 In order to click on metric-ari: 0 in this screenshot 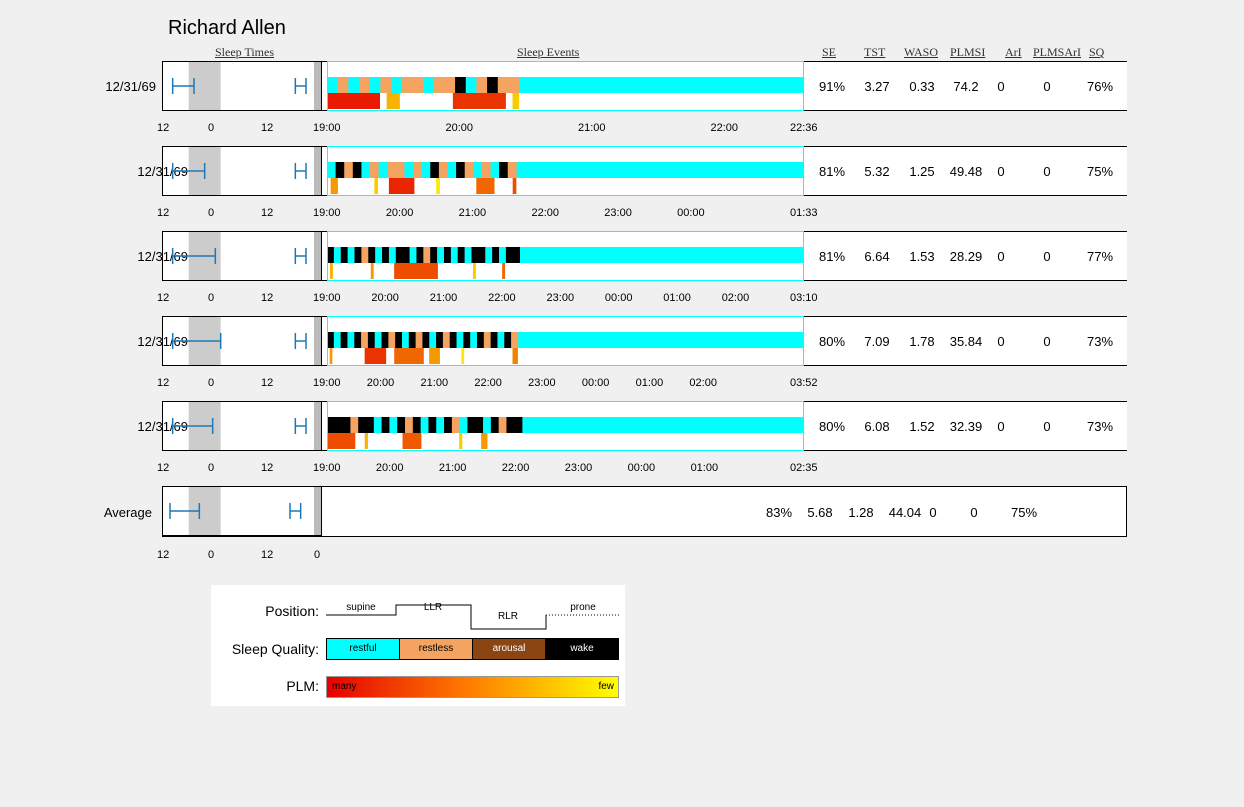, I will do `click(1001, 171)`.